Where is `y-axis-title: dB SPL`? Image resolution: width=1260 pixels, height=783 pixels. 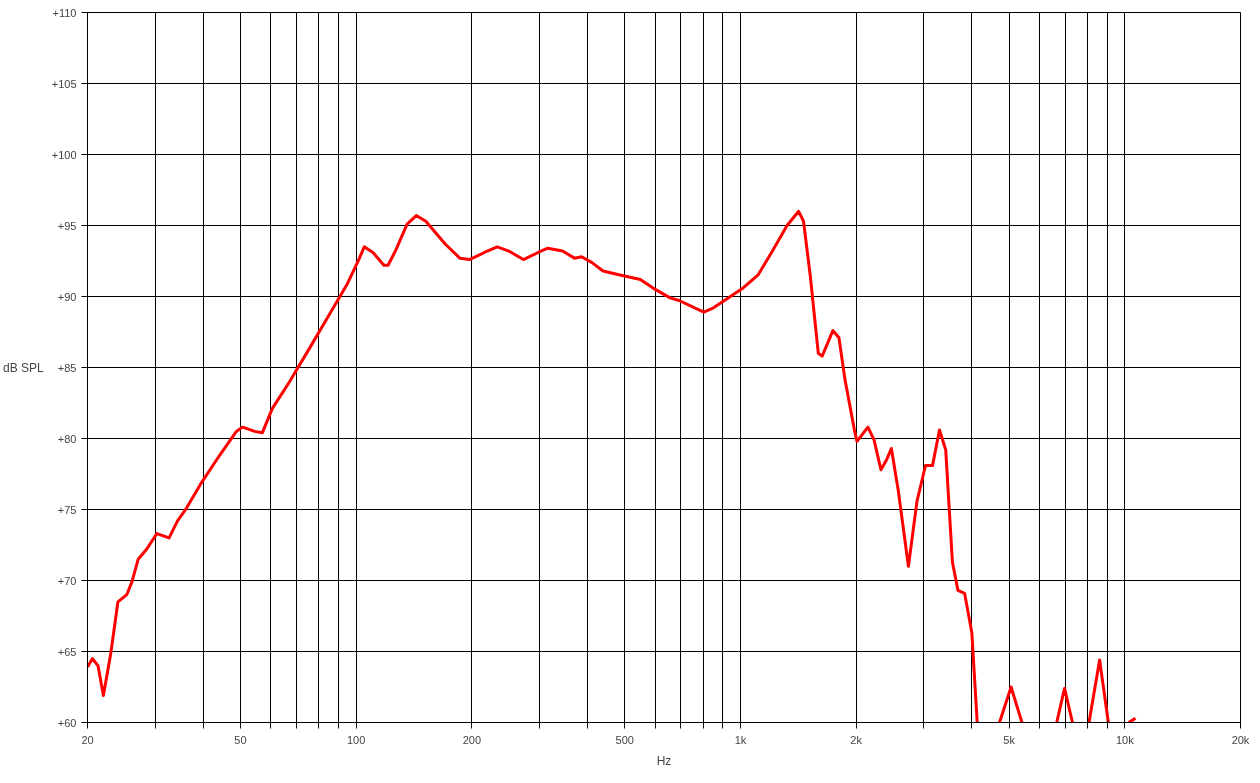
y-axis-title: dB SPL is located at coordinates (24, 367).